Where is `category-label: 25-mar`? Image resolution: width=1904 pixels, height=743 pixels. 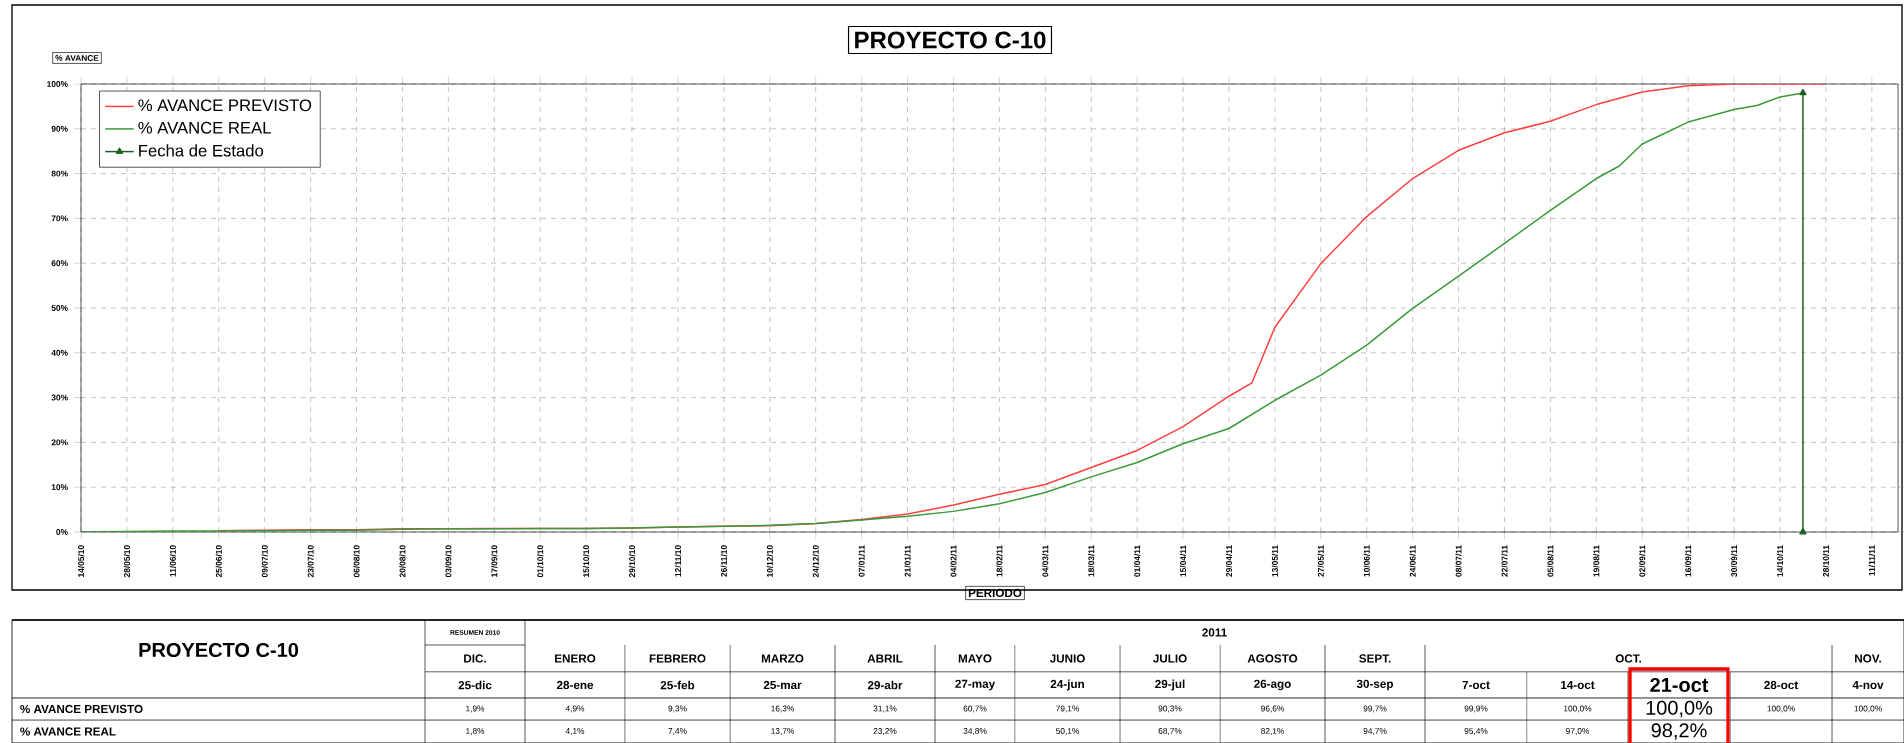 category-label: 25-mar is located at coordinates (782, 685).